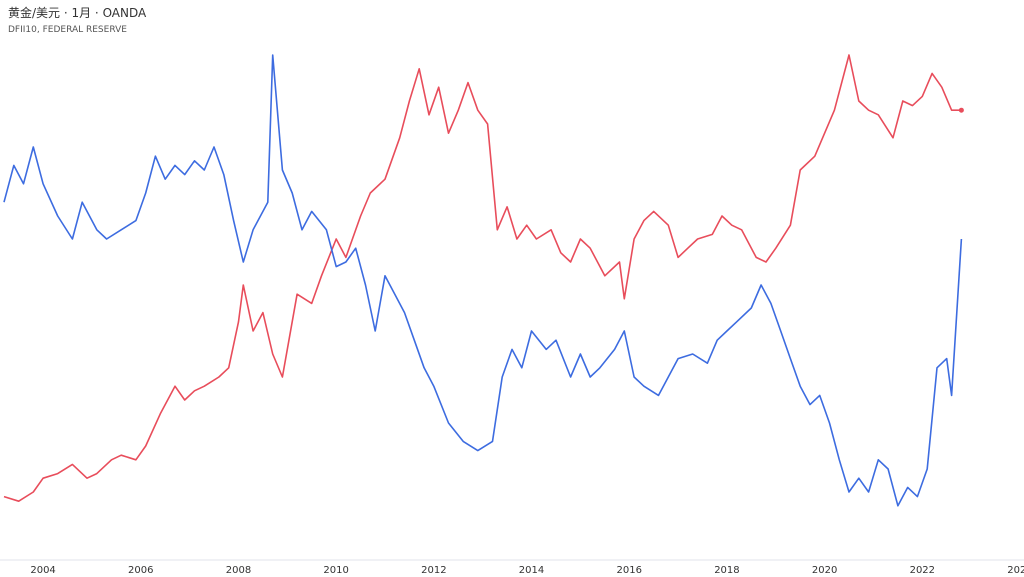 The height and width of the screenshot is (577, 1024). Describe the element at coordinates (335, 570) in the screenshot. I see `x-tick-label: 2010` at that location.